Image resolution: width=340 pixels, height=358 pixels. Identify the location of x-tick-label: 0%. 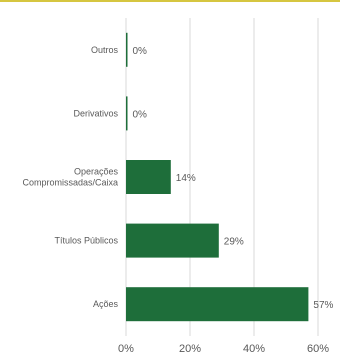
(126, 349).